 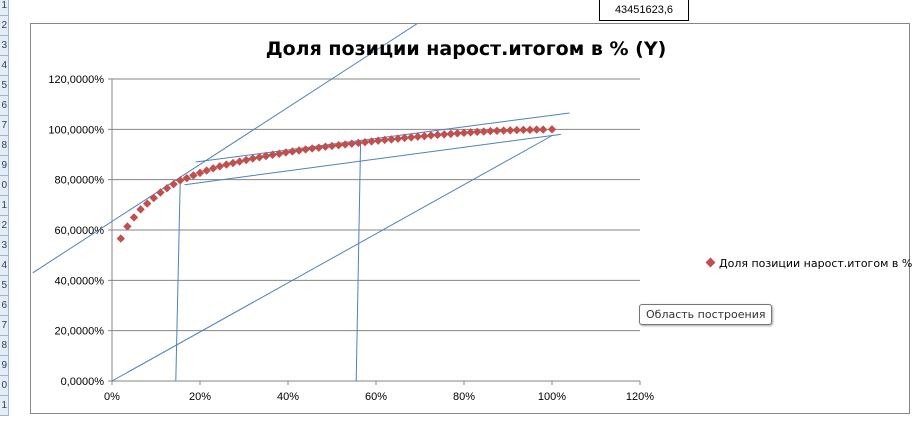 What do you see at coordinates (466, 49) in the screenshot?
I see `chart-title: Доля позиции нарост.итогом в % (Y)` at bounding box center [466, 49].